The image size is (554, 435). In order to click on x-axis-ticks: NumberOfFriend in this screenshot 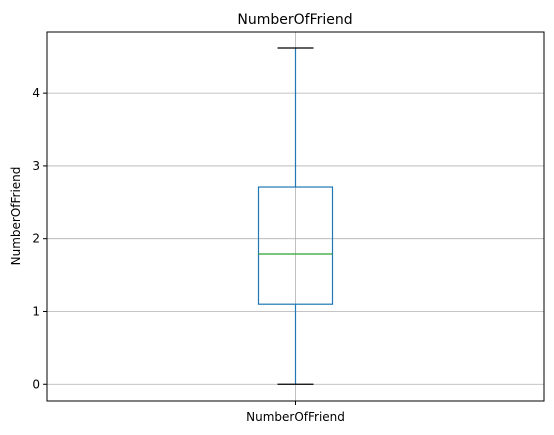, I will do `click(295, 412)`.